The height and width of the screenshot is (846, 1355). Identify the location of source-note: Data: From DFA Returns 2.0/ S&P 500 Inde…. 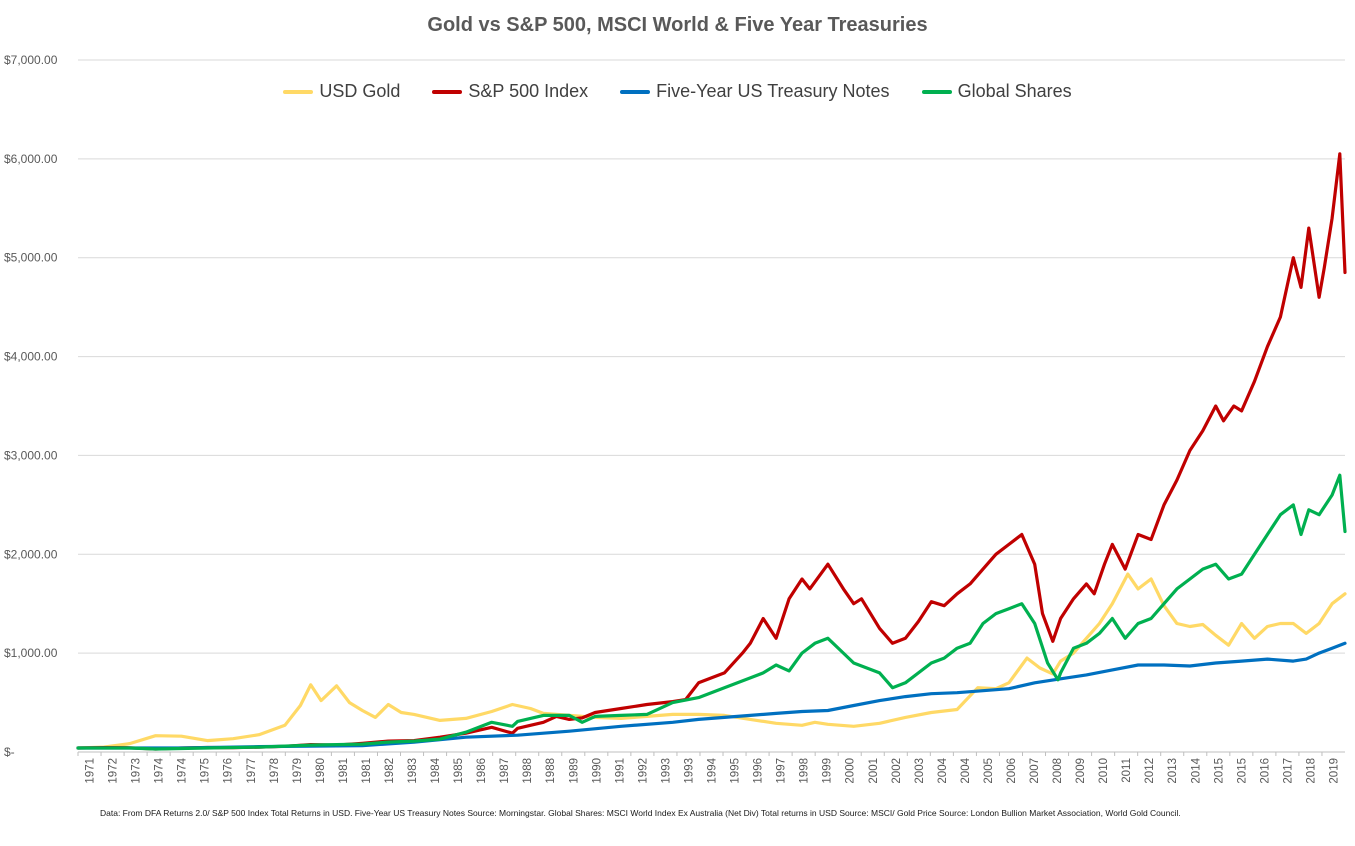
(640, 813).